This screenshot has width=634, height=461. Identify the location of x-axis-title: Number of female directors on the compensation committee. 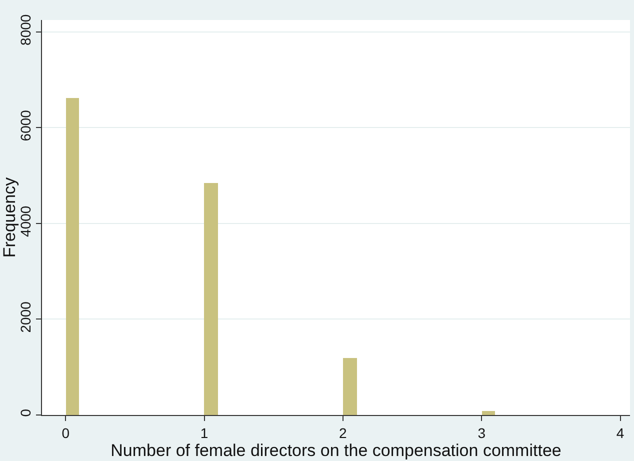
(336, 450).